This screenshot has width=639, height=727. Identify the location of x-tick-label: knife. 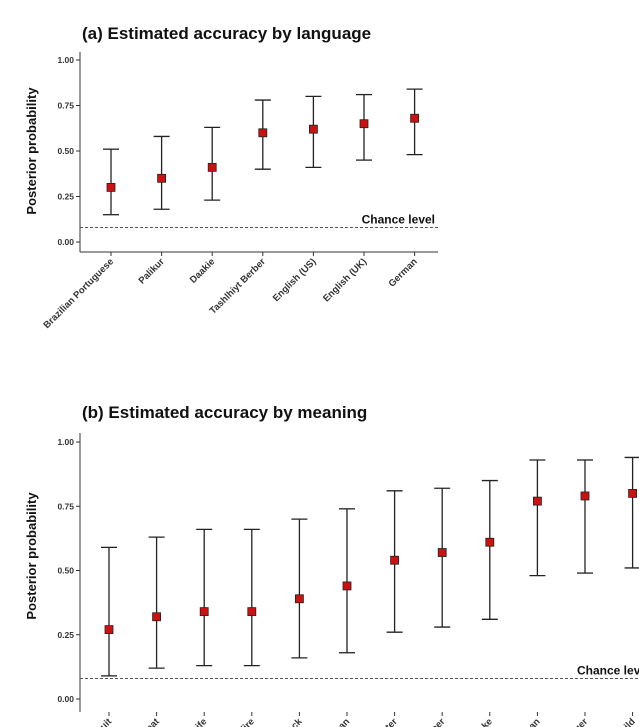
(197, 721).